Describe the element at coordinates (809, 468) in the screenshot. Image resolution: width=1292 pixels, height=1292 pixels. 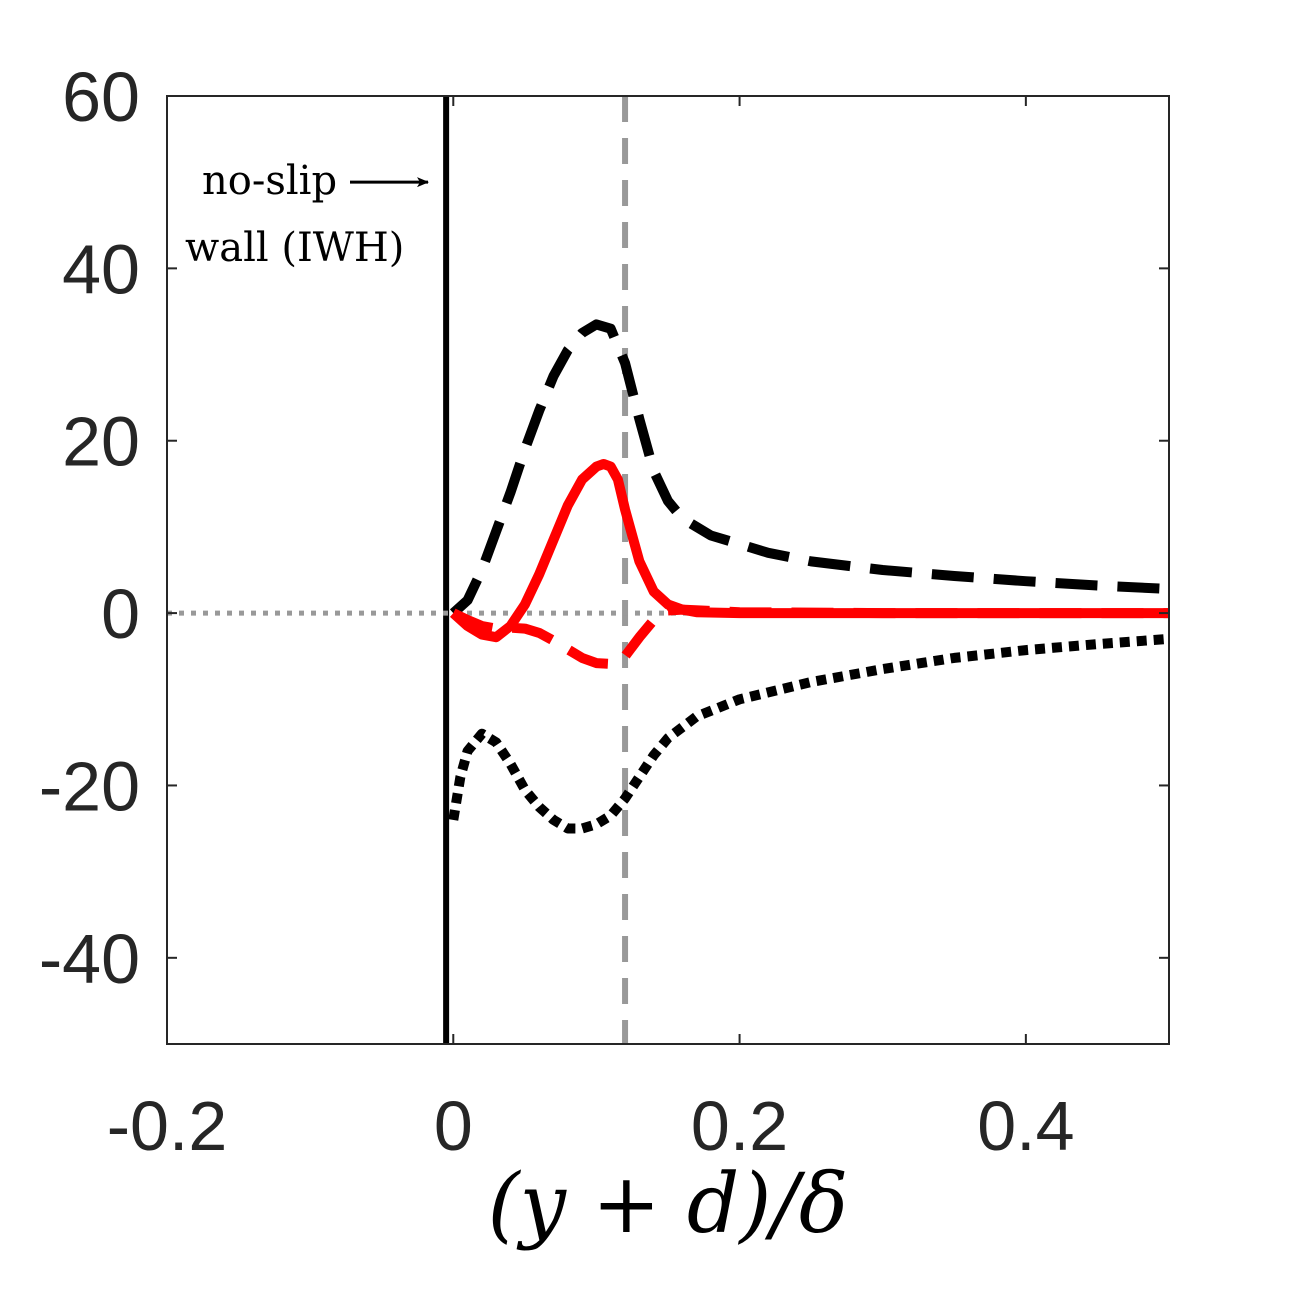
I see `series-black-dashed` at that location.